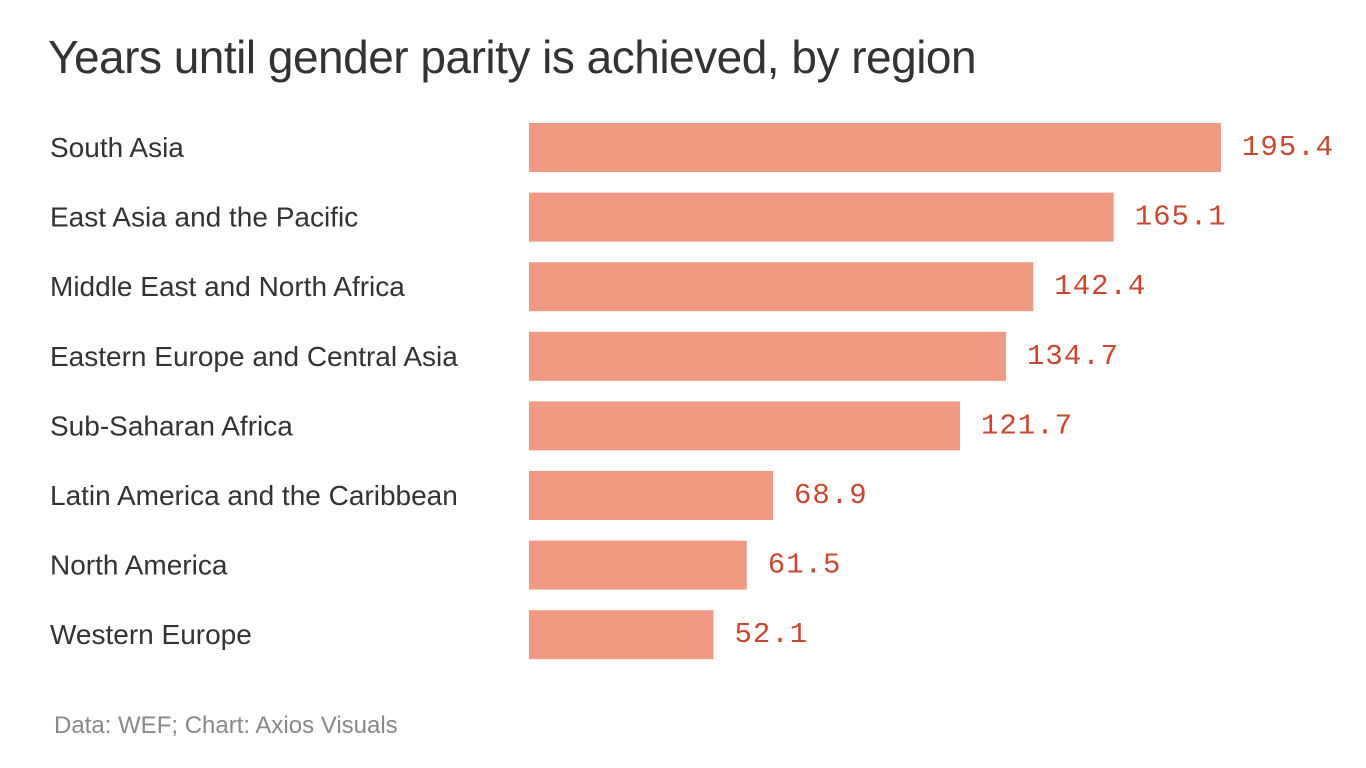  Describe the element at coordinates (254, 356) in the screenshot. I see `category-label: Eastern Europe and Central Asia` at that location.